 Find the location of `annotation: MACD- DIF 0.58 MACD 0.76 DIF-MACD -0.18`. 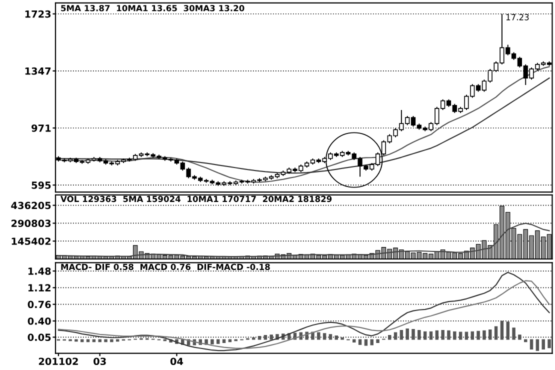

annotation: MACD- DIF 0.58 MACD 0.76 DIF-MACD -0.18 is located at coordinates (165, 267).